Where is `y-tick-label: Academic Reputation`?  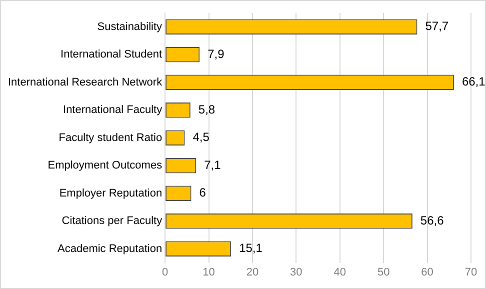 y-tick-label: Academic Reputation is located at coordinates (110, 248).